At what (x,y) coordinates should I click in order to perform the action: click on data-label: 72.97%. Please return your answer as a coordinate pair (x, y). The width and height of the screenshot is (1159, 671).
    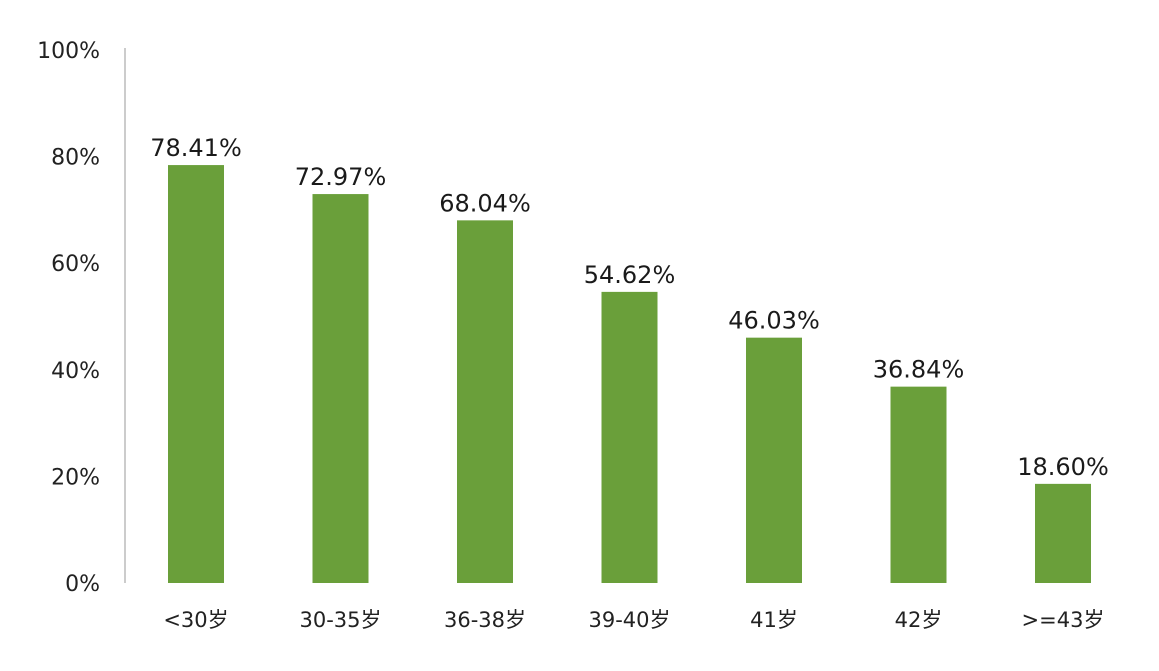
    Looking at the image, I should click on (341, 177).